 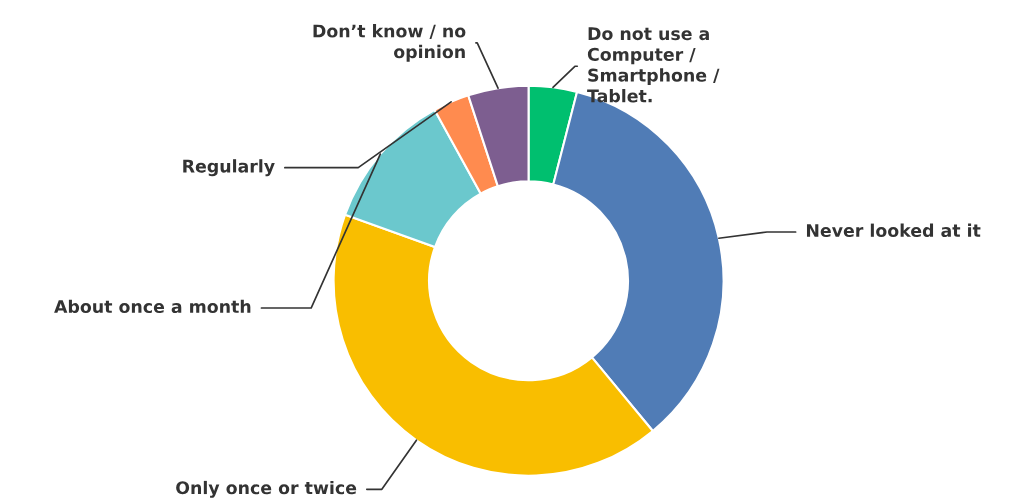 What do you see at coordinates (266, 489) in the screenshot?
I see `slice-label: Only once or twice` at bounding box center [266, 489].